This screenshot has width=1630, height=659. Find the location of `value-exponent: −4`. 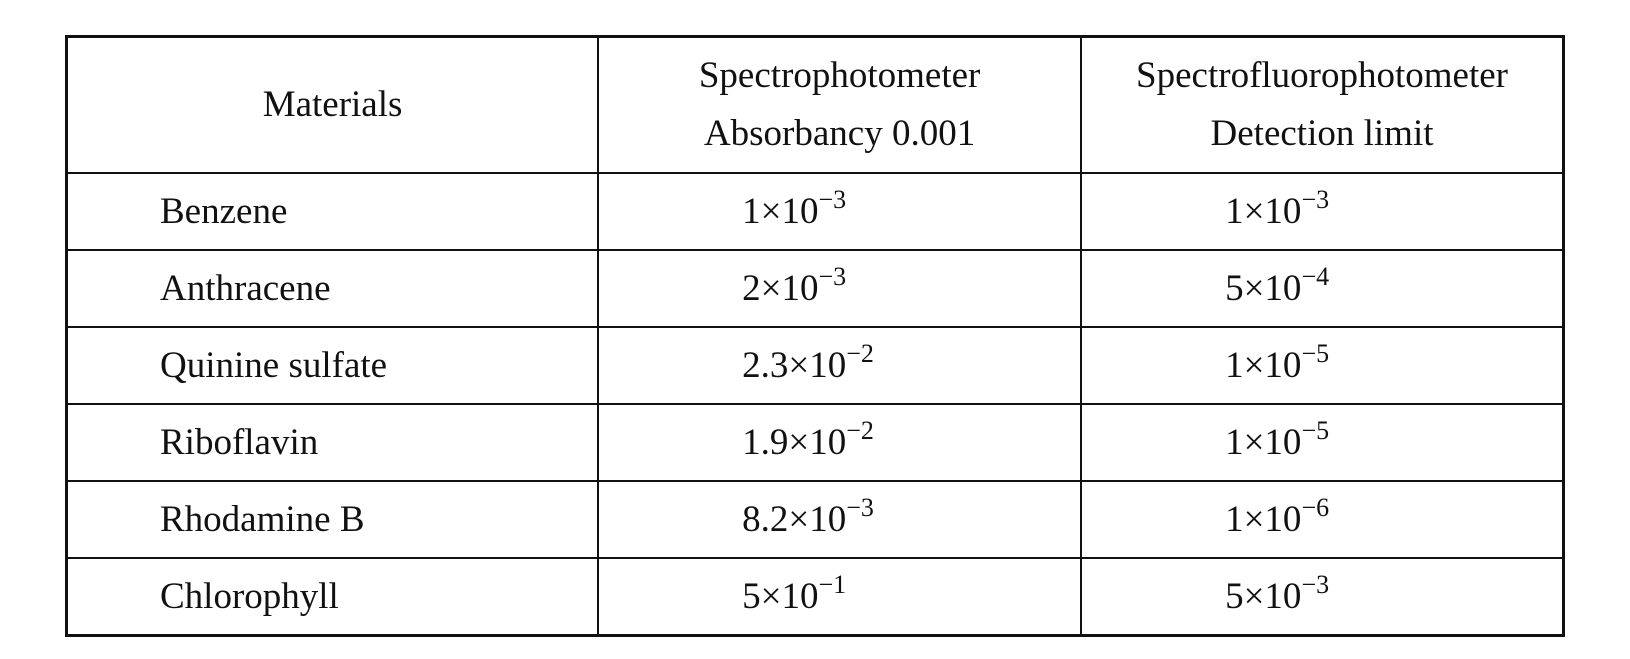

value-exponent: −4 is located at coordinates (1315, 276).